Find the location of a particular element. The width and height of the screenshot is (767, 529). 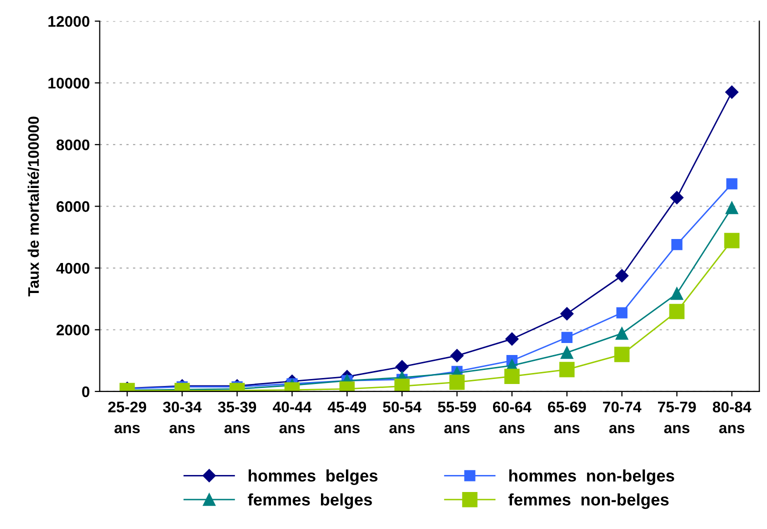

y-tick-label: 0 is located at coordinates (86, 392).